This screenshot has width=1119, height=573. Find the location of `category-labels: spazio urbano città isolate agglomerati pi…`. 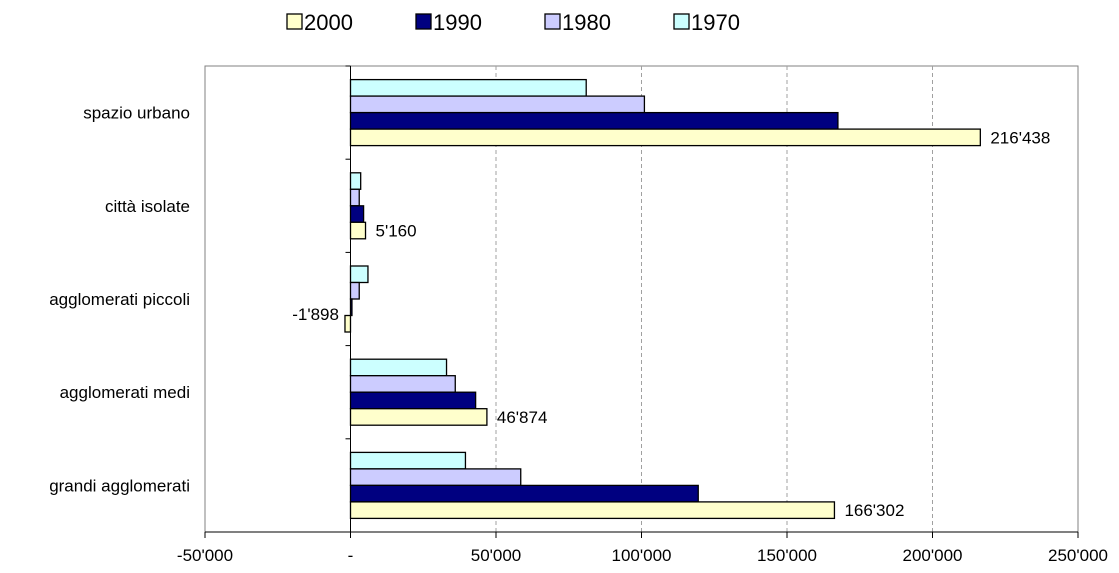

category-labels: spazio urbano città isolate agglomerati pi… is located at coordinates (119, 300).